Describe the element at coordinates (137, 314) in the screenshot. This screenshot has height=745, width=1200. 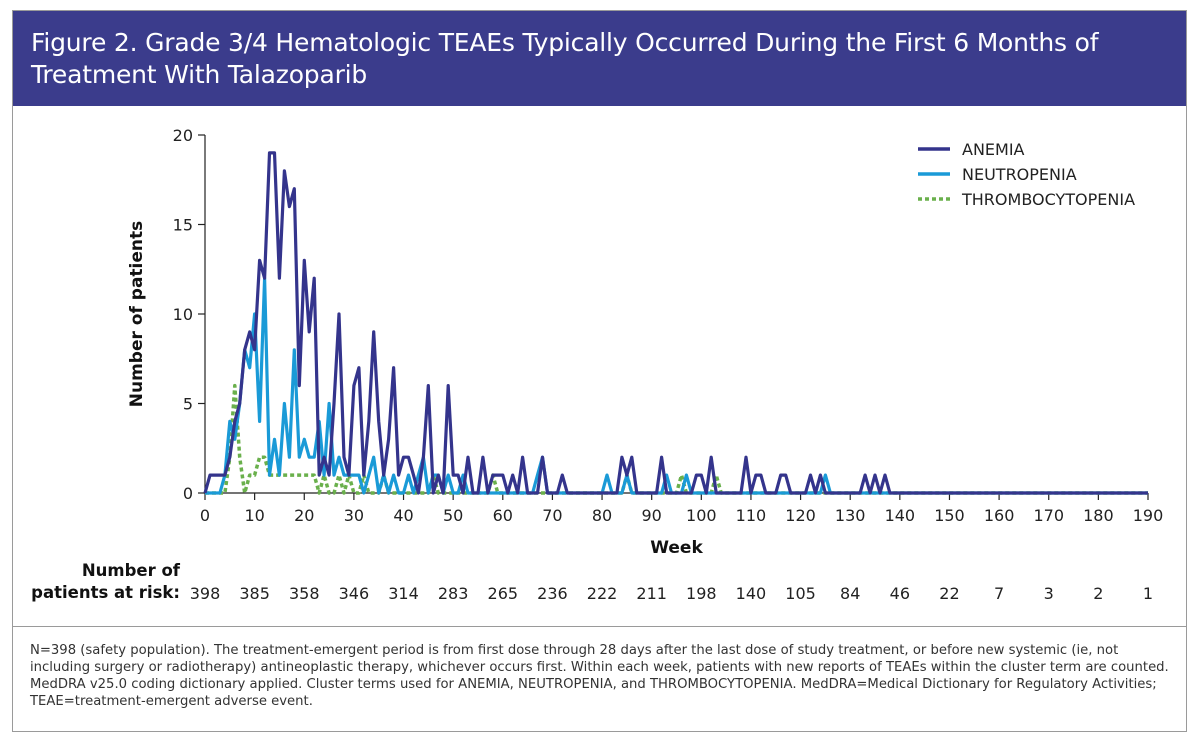
I see `y-axis-title: Number of patients` at that location.